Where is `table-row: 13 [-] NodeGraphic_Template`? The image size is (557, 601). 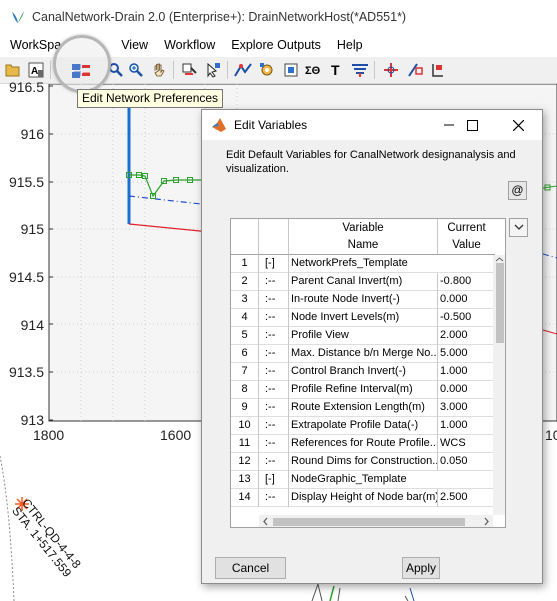 table-row: 13 [-] NodeGraphic_Template is located at coordinates (363, 480).